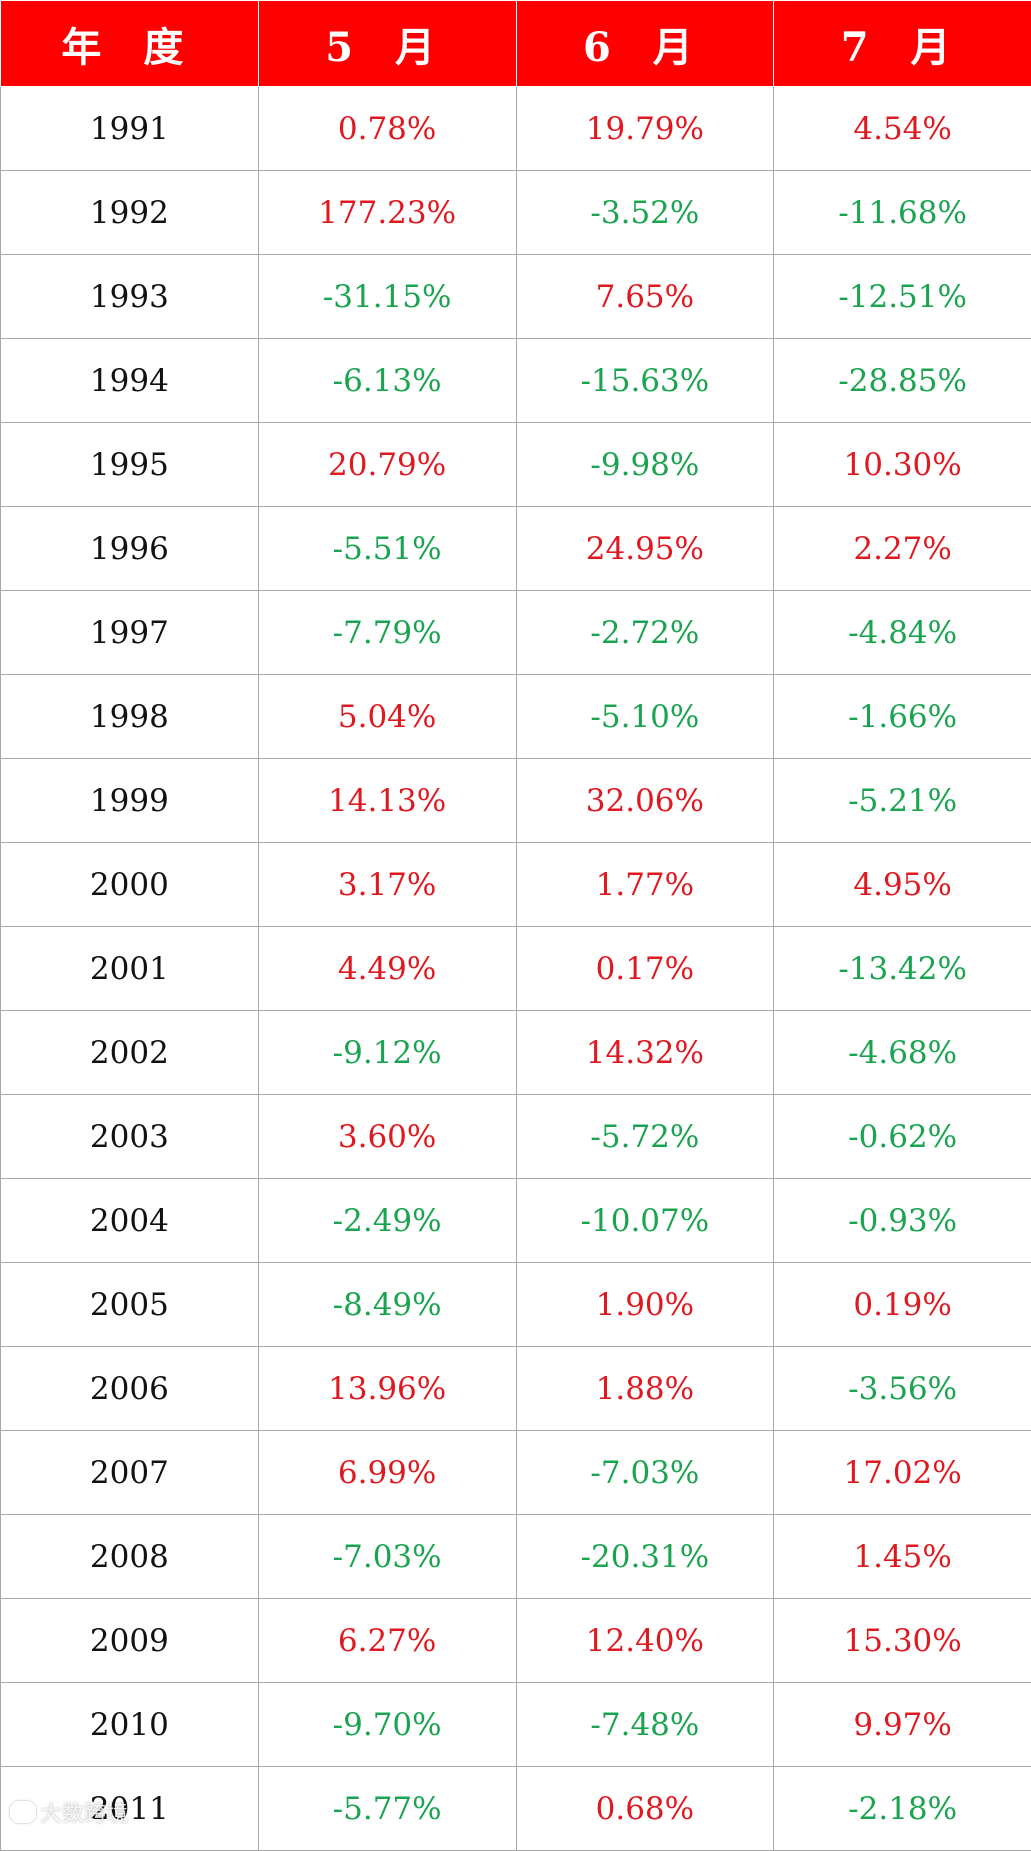 This screenshot has height=1851, width=1031. I want to click on return-cell: 12.40%, so click(645, 1641).